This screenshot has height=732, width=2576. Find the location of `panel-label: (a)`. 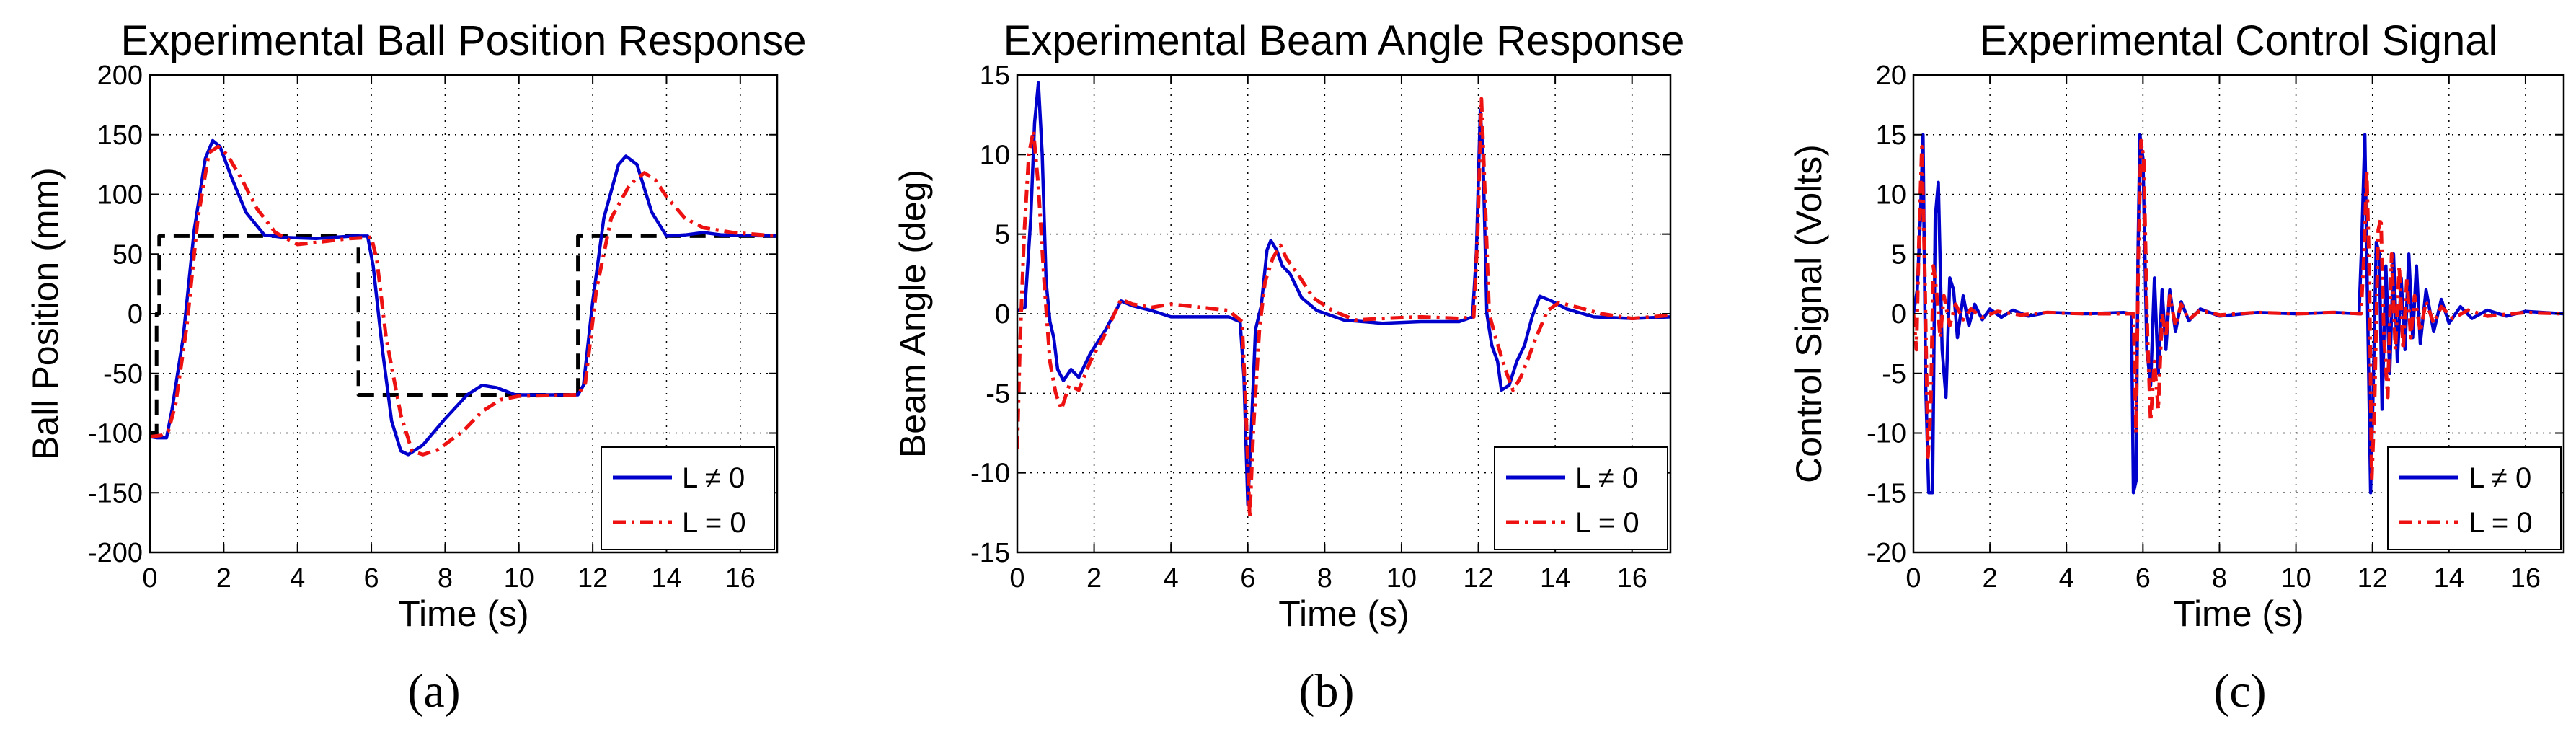

panel-label: (a) is located at coordinates (433, 691).